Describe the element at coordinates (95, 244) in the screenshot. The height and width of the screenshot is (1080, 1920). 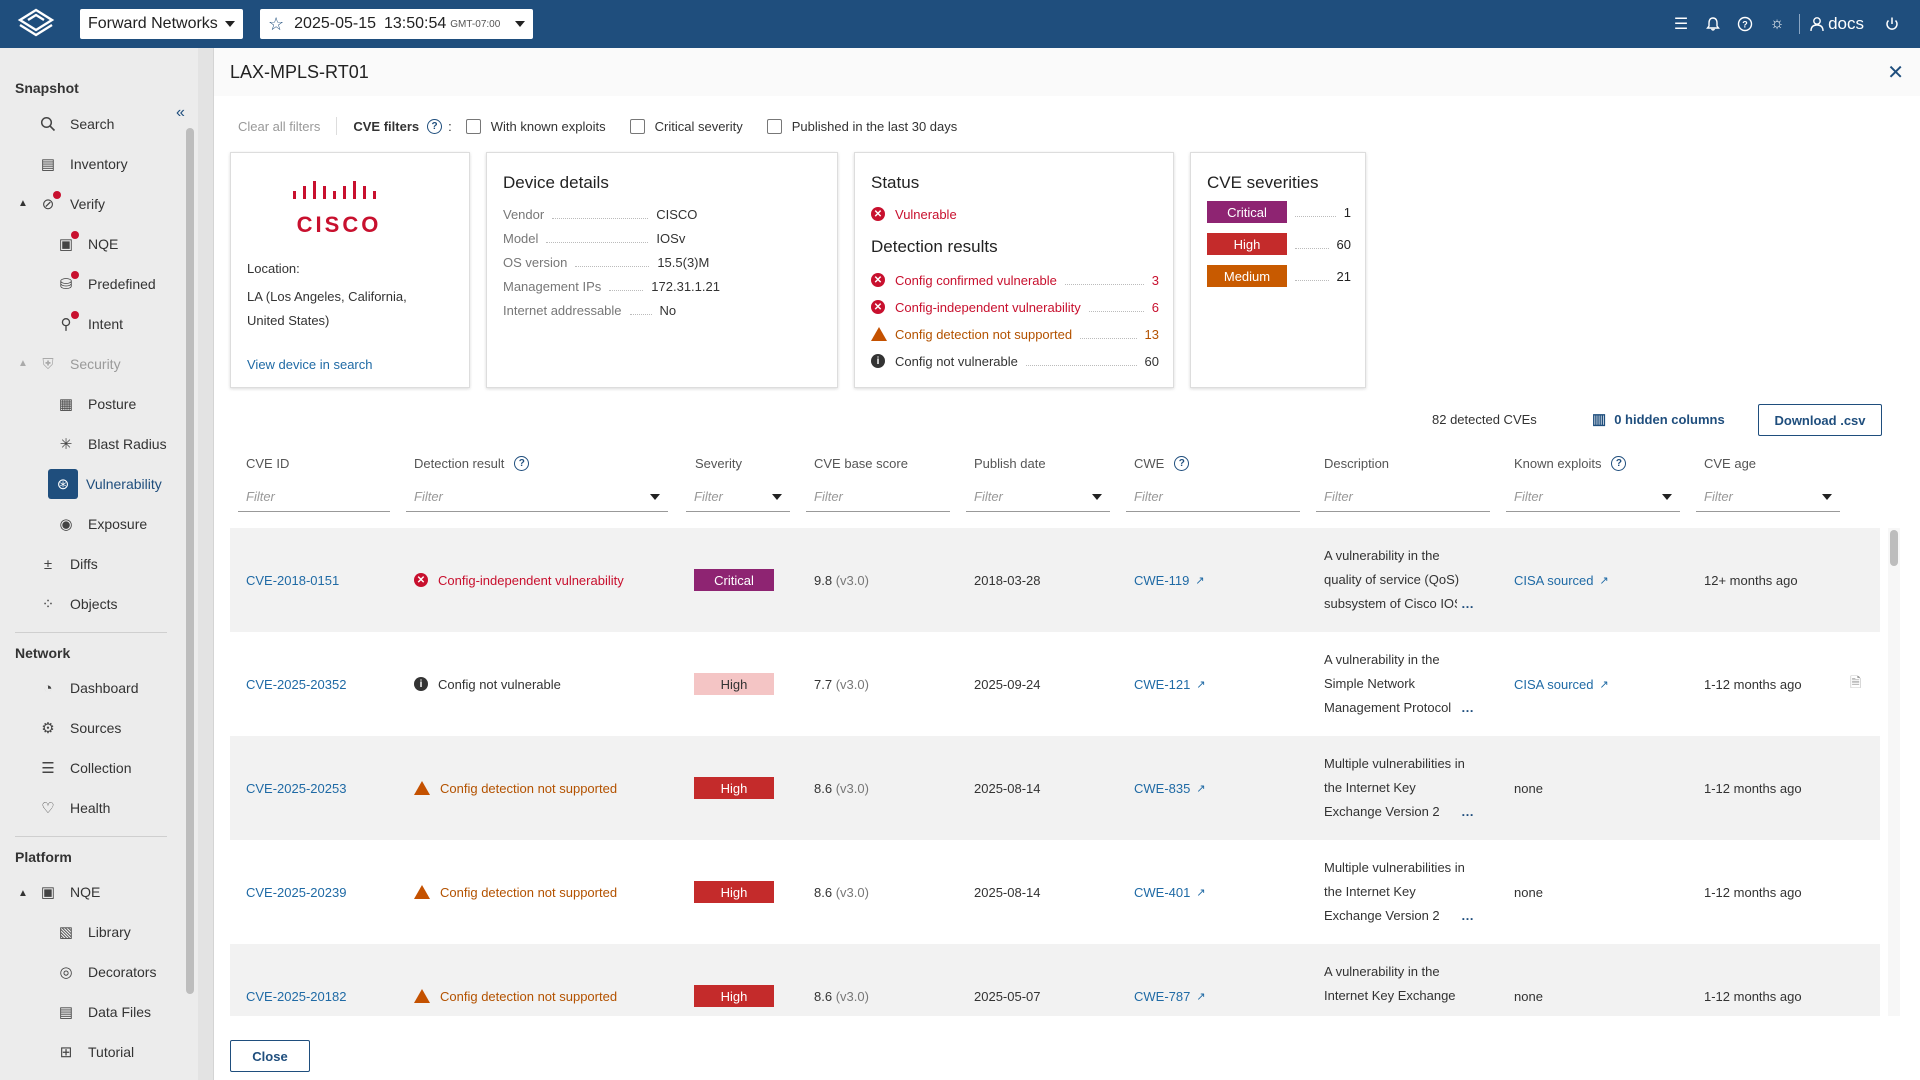
I see `sidebar-item-nqe: ▣ NQE` at that location.